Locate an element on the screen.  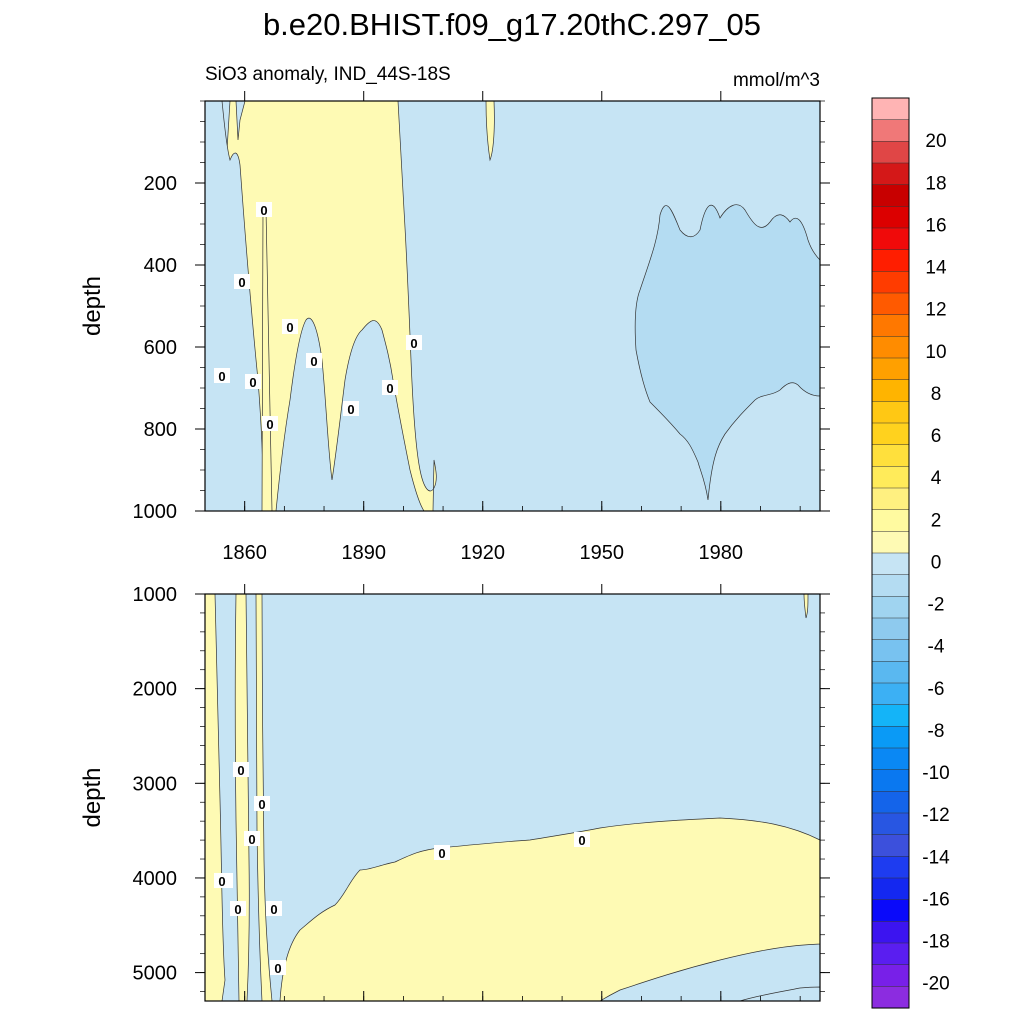
colorbar-frame is located at coordinates (890, 553).